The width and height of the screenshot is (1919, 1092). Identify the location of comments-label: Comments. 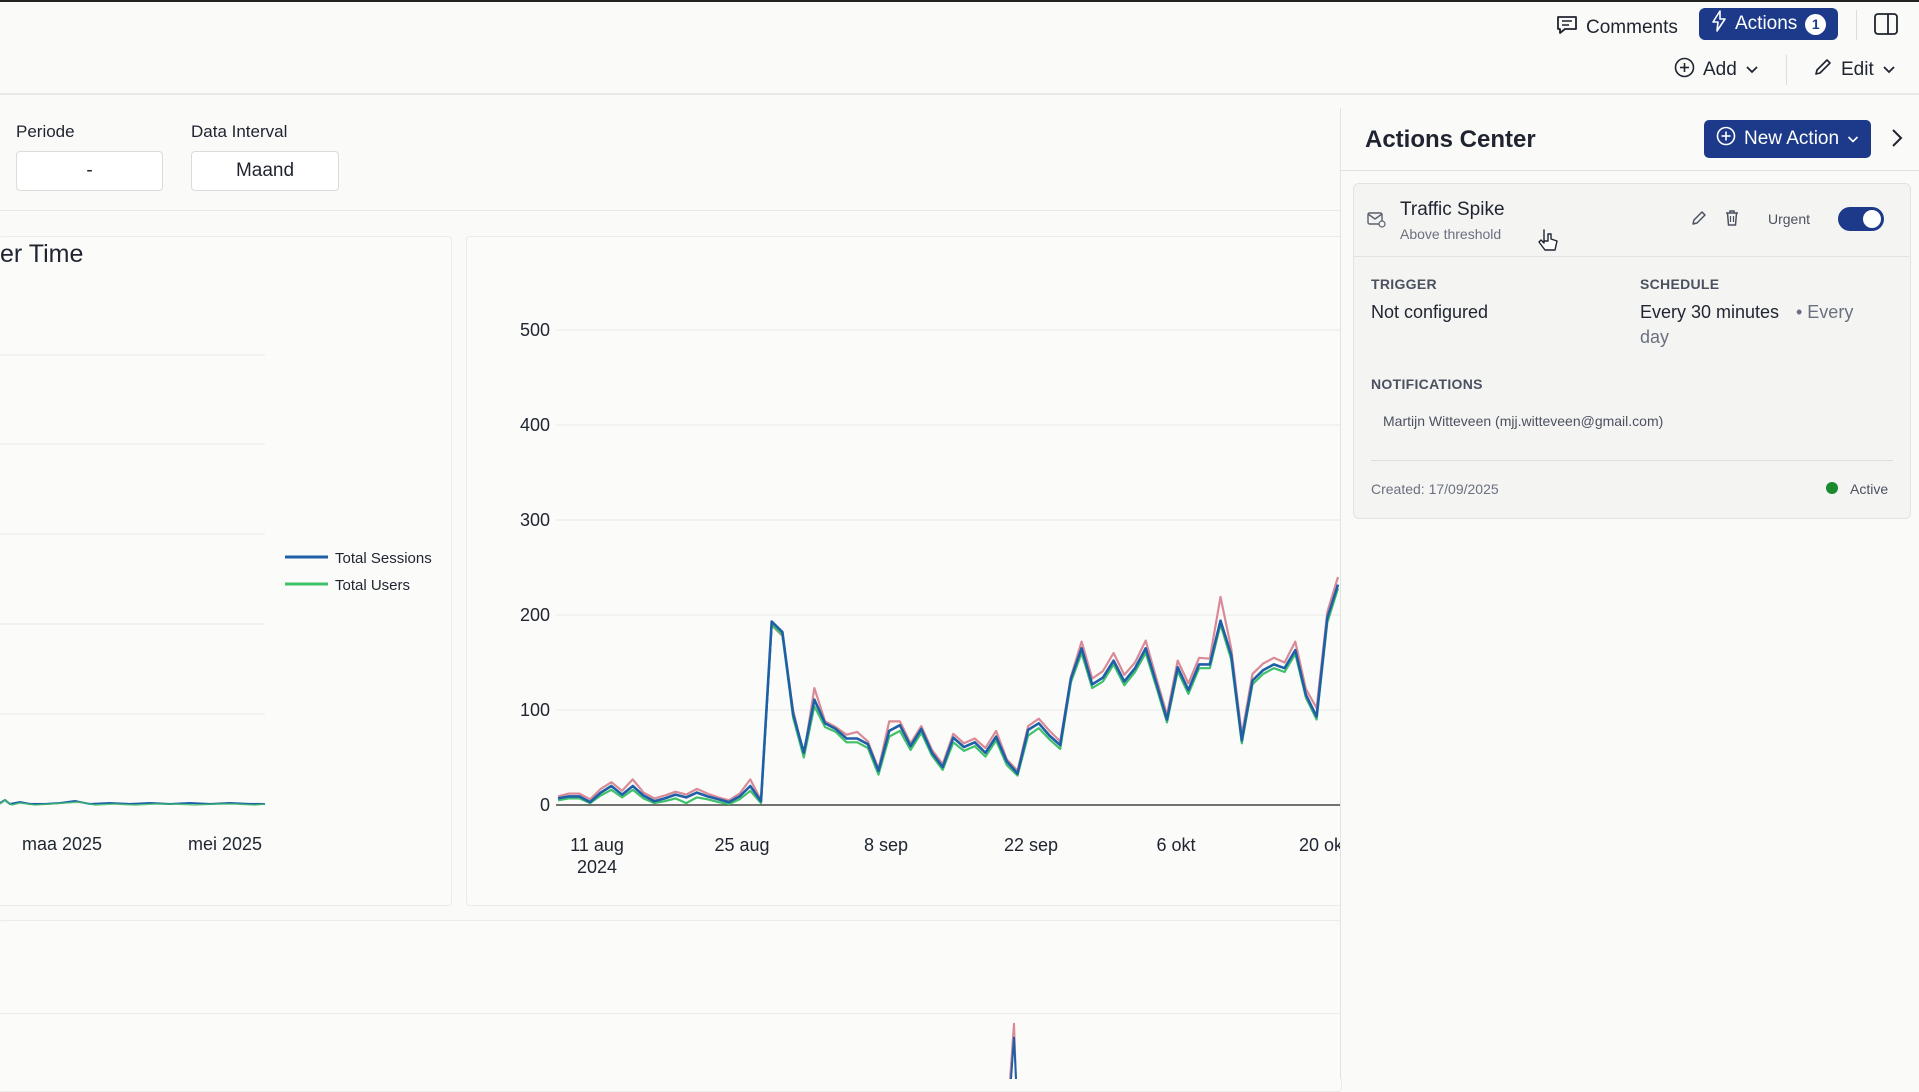
(1632, 27).